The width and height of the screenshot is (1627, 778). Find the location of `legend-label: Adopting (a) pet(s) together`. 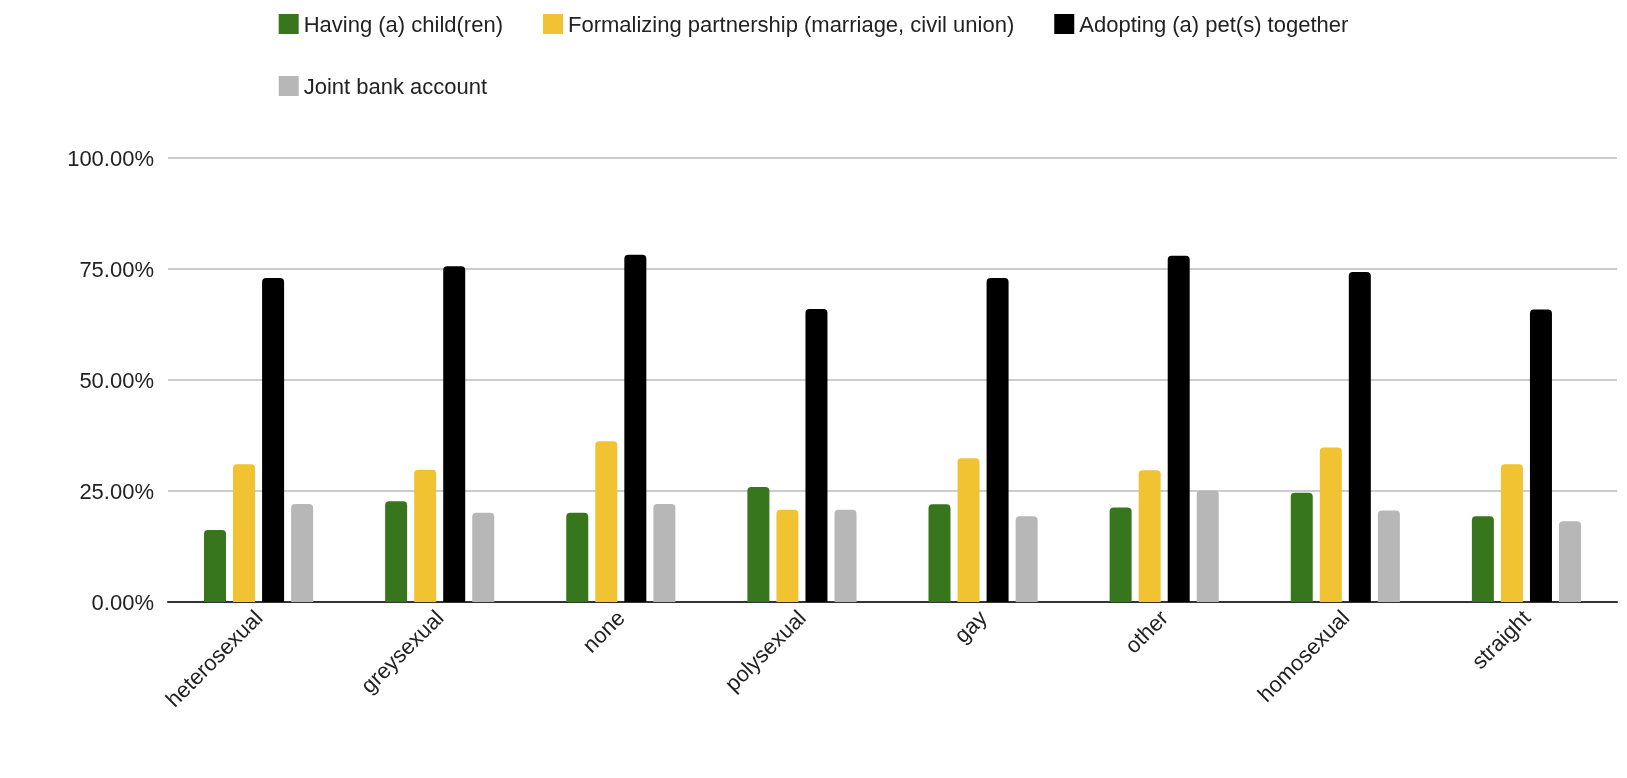

legend-label: Adopting (a) pet(s) together is located at coordinates (1214, 24).